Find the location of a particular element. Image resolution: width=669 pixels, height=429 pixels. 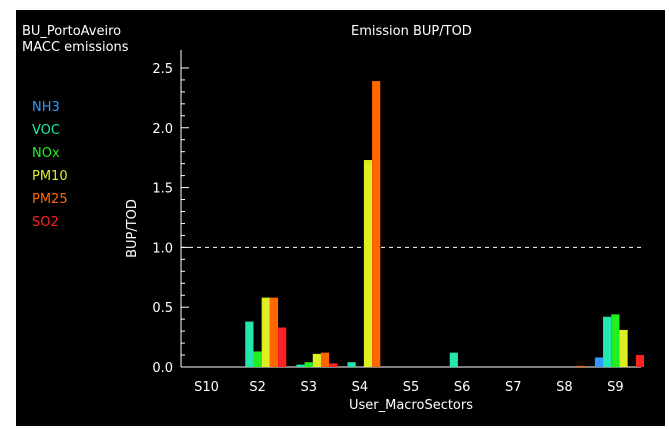

legend-item-so2: SO2 is located at coordinates (45, 222).